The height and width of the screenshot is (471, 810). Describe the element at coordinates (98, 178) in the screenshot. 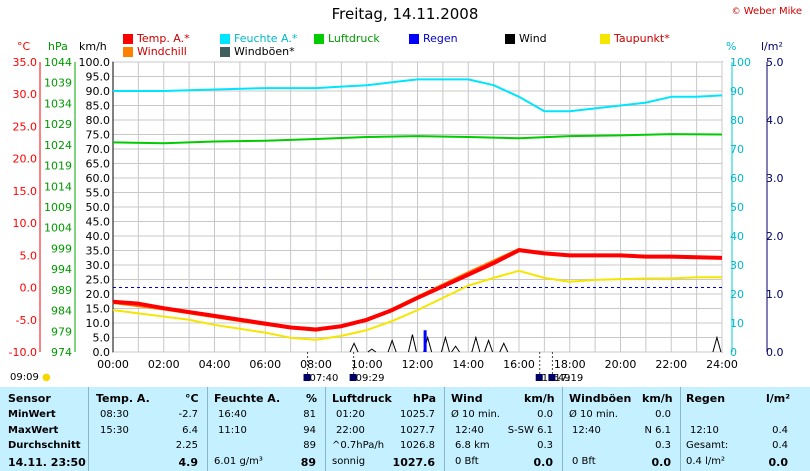

I see `wind-tick-label: 60.0` at that location.